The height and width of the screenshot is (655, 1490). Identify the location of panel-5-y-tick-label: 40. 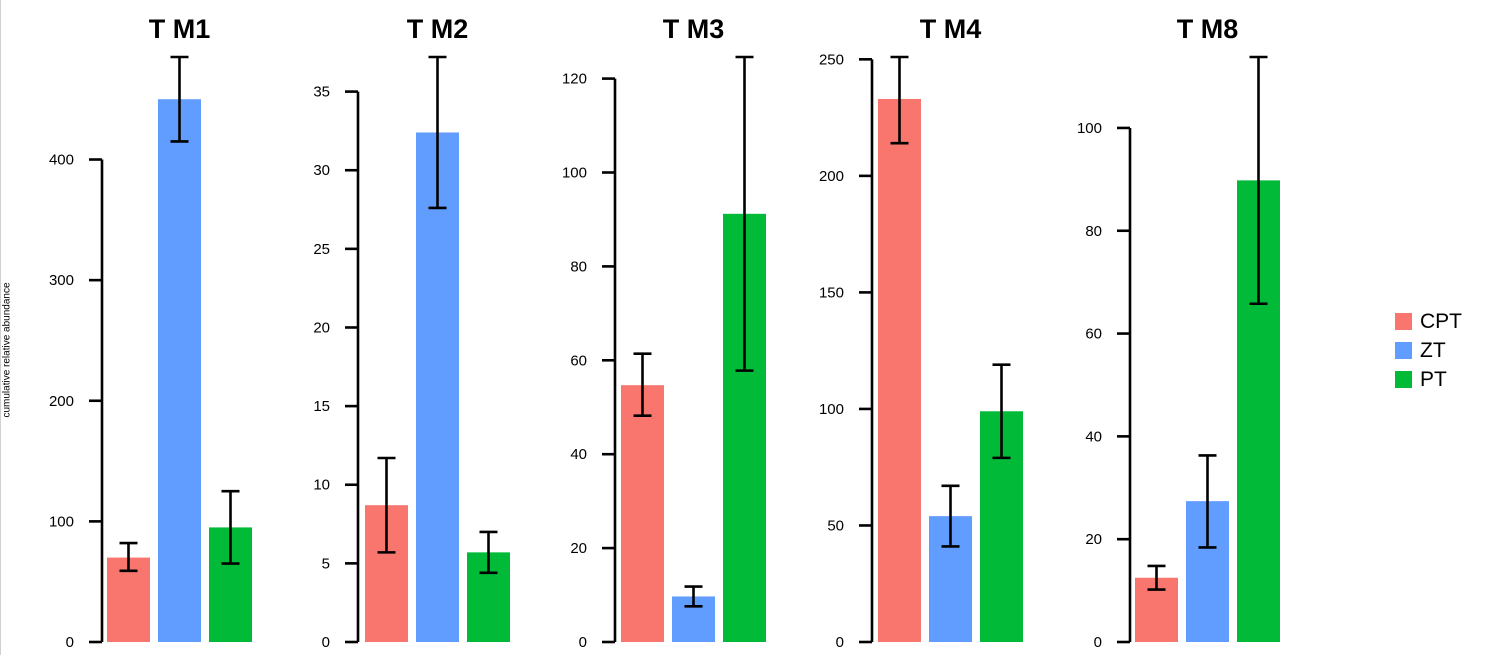
(1093, 436).